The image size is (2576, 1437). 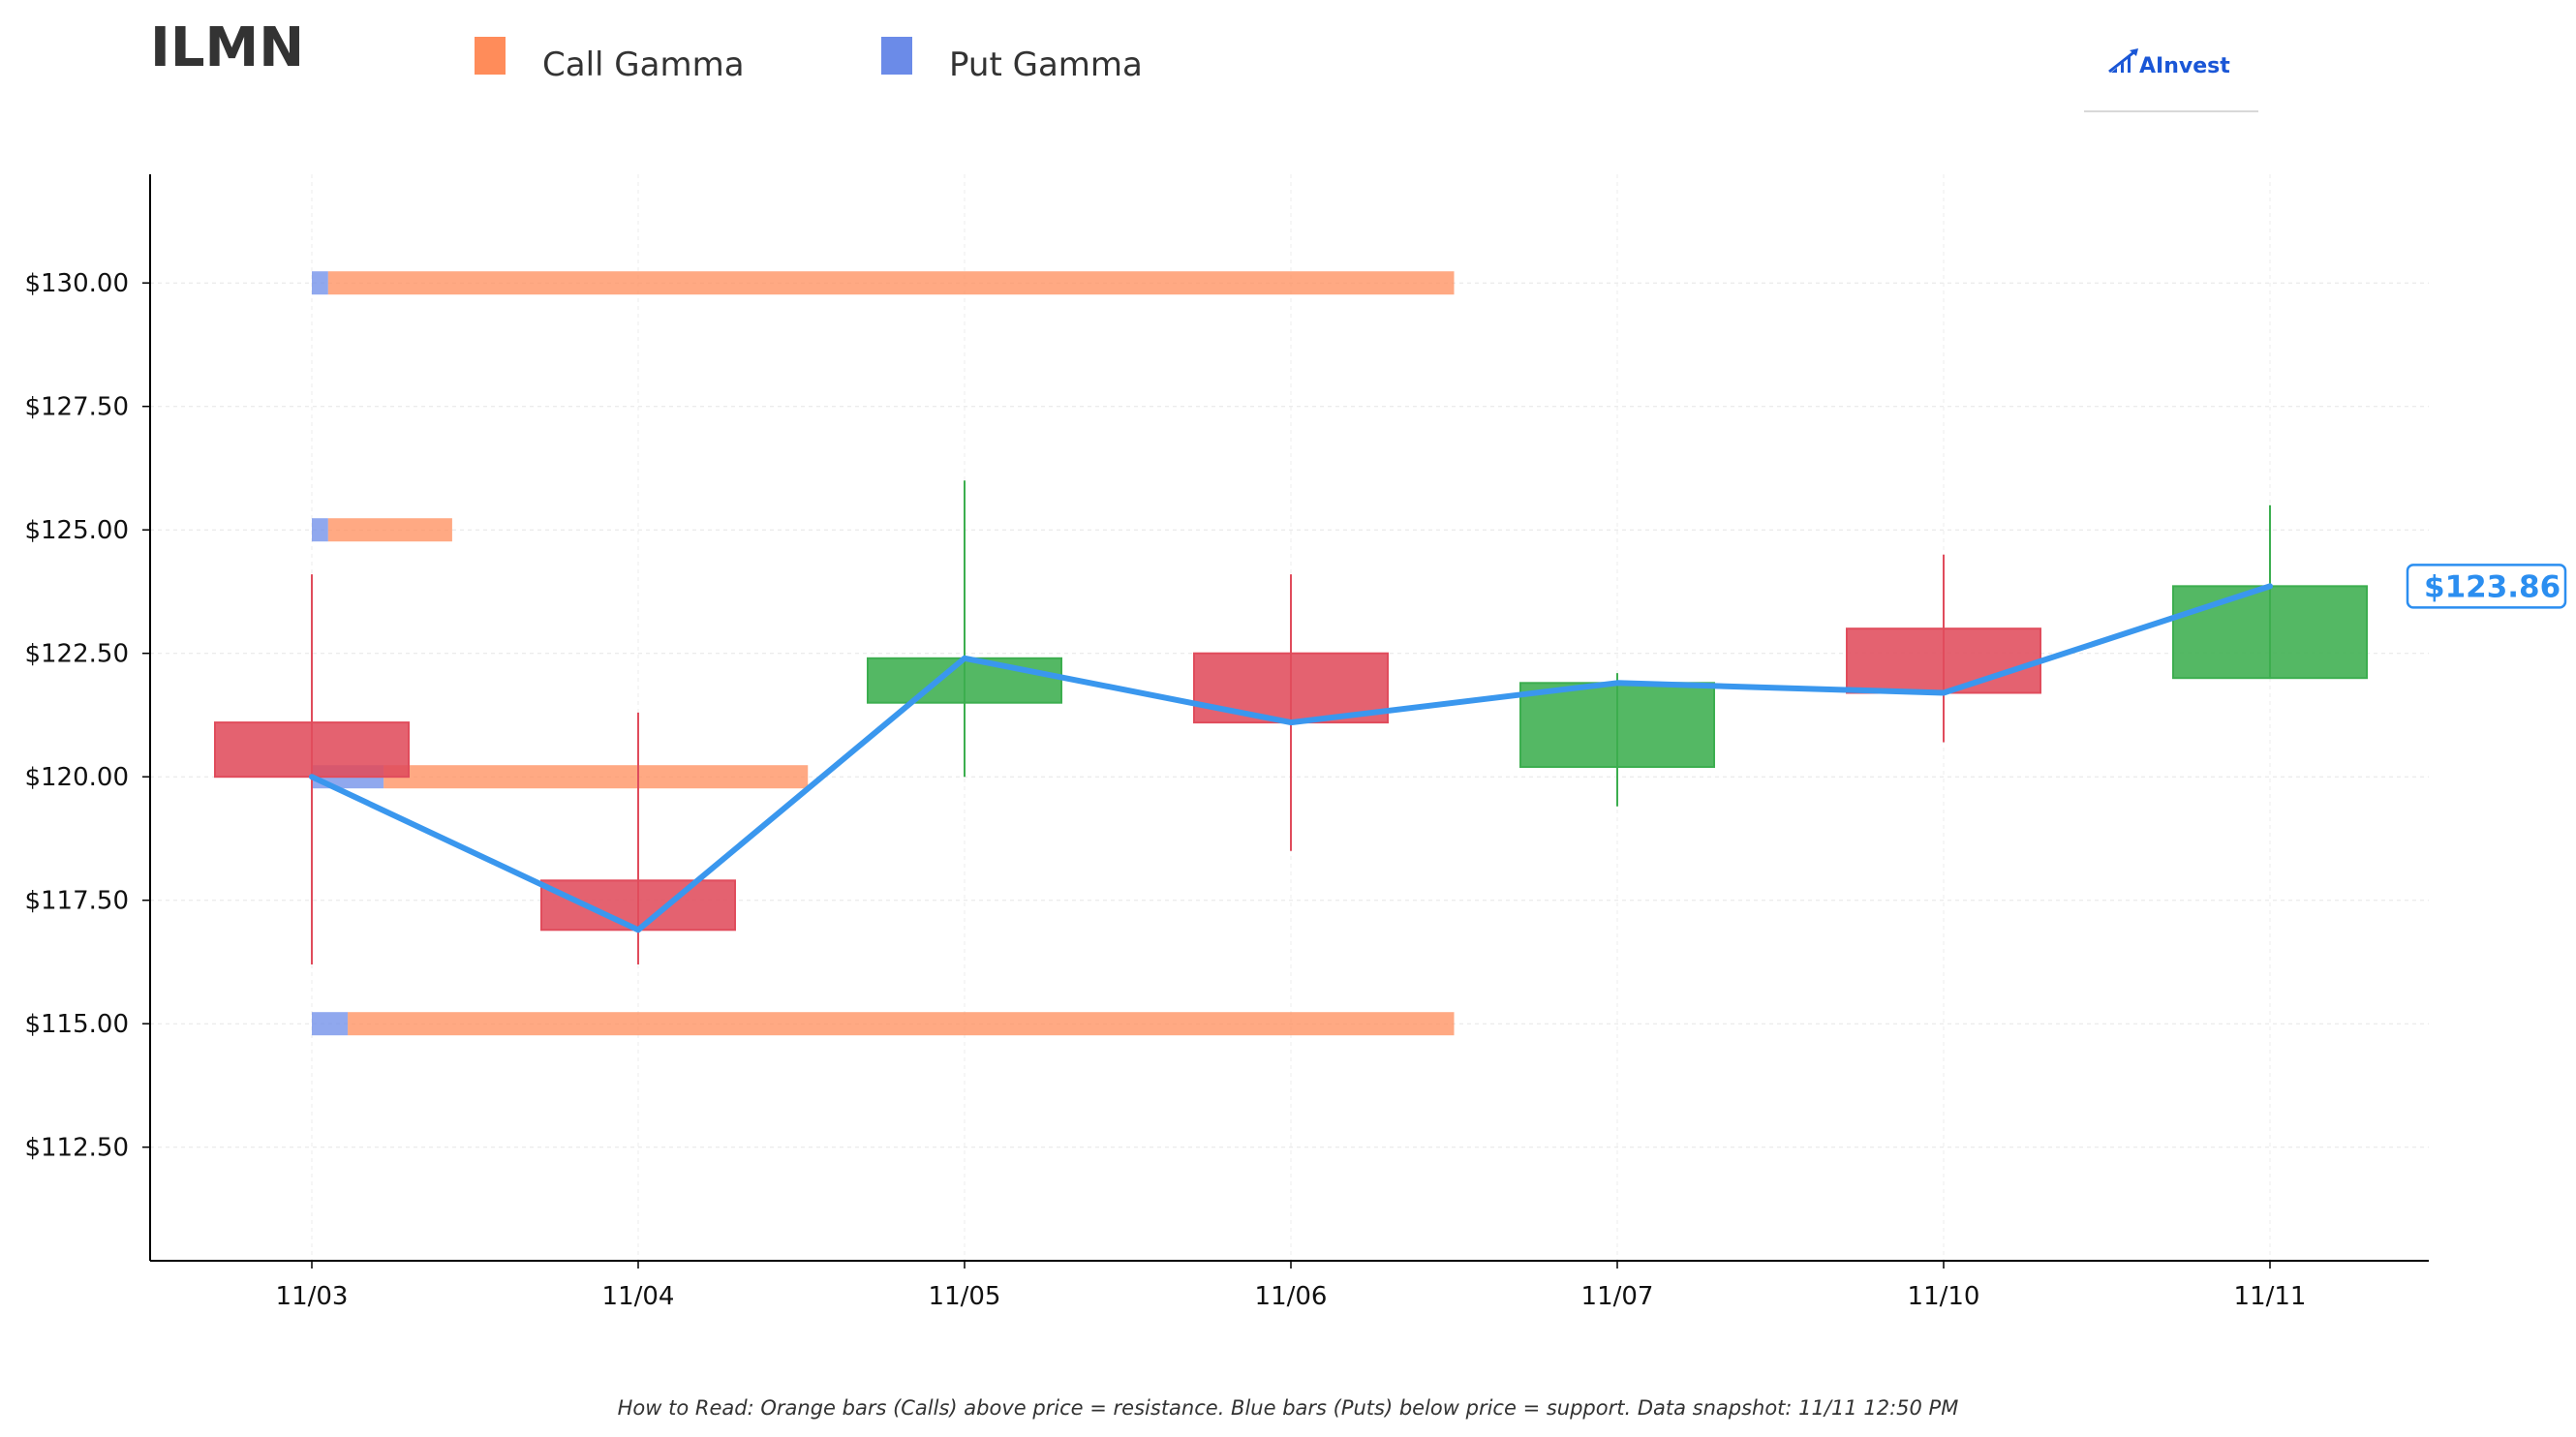 I want to click on y-tick-label: $117.50, so click(x=76, y=902).